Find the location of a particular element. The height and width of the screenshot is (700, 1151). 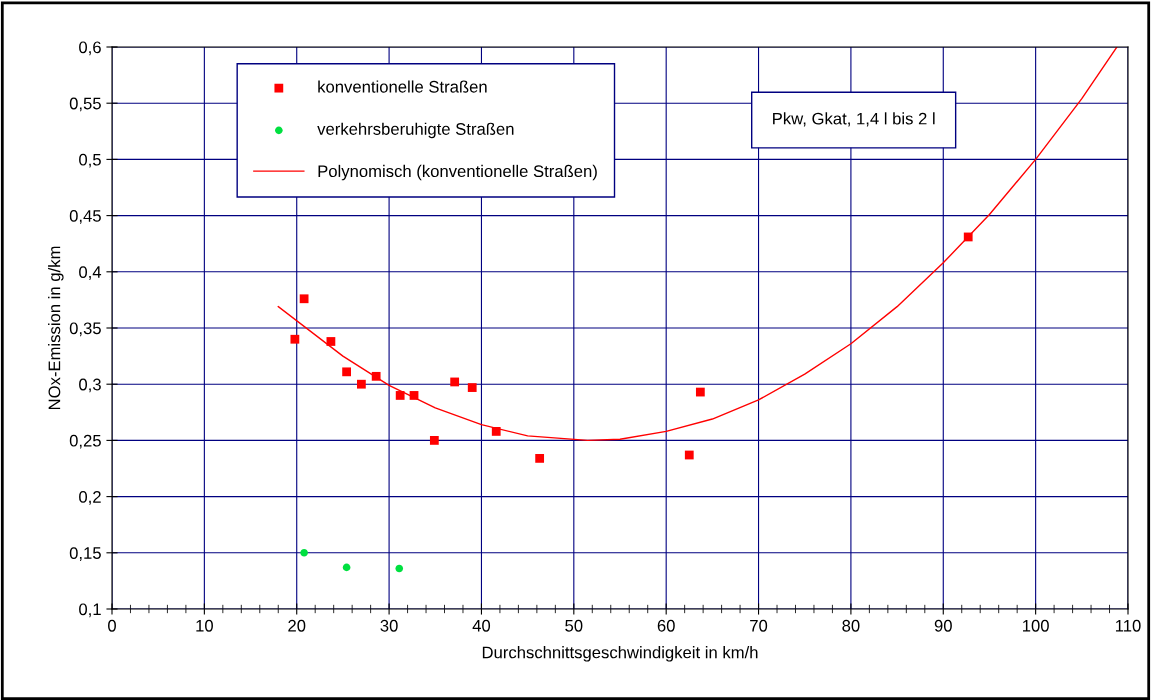

x-tick-label: 0 is located at coordinates (112, 625).